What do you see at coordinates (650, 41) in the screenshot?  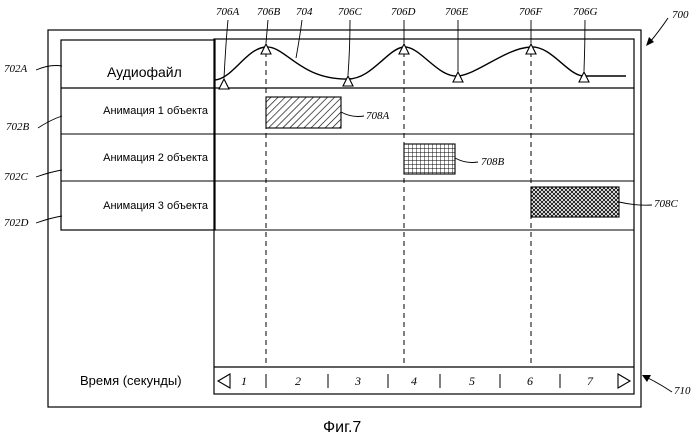 I see `ref-700-arrowhead` at bounding box center [650, 41].